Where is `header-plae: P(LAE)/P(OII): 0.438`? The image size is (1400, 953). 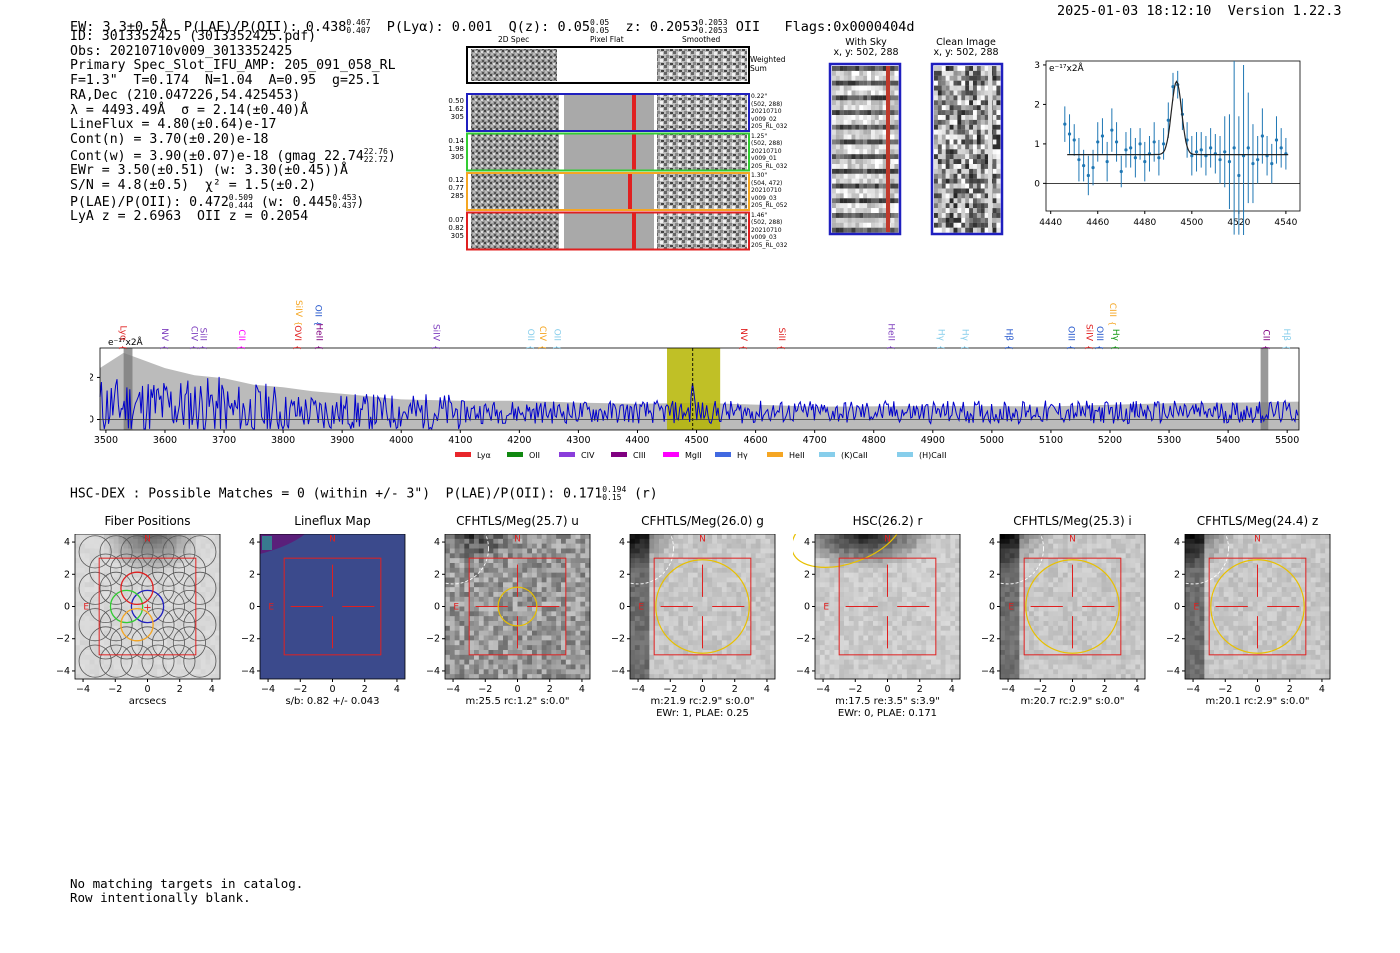 header-plae: P(LAE)/P(OII): 0.438 is located at coordinates (265, 27).